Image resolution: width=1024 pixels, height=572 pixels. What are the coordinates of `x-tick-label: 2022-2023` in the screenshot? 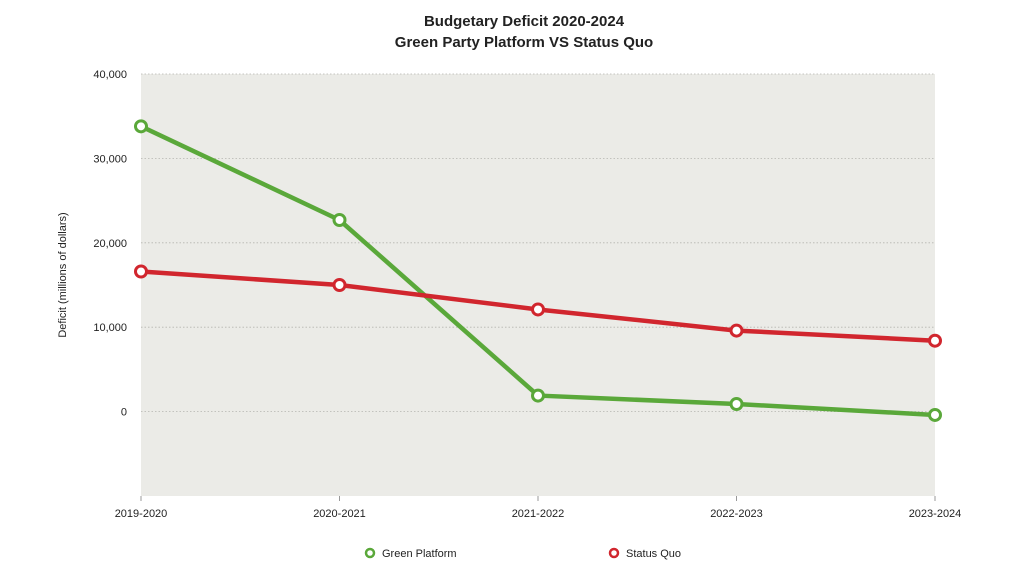 It's located at (736, 514).